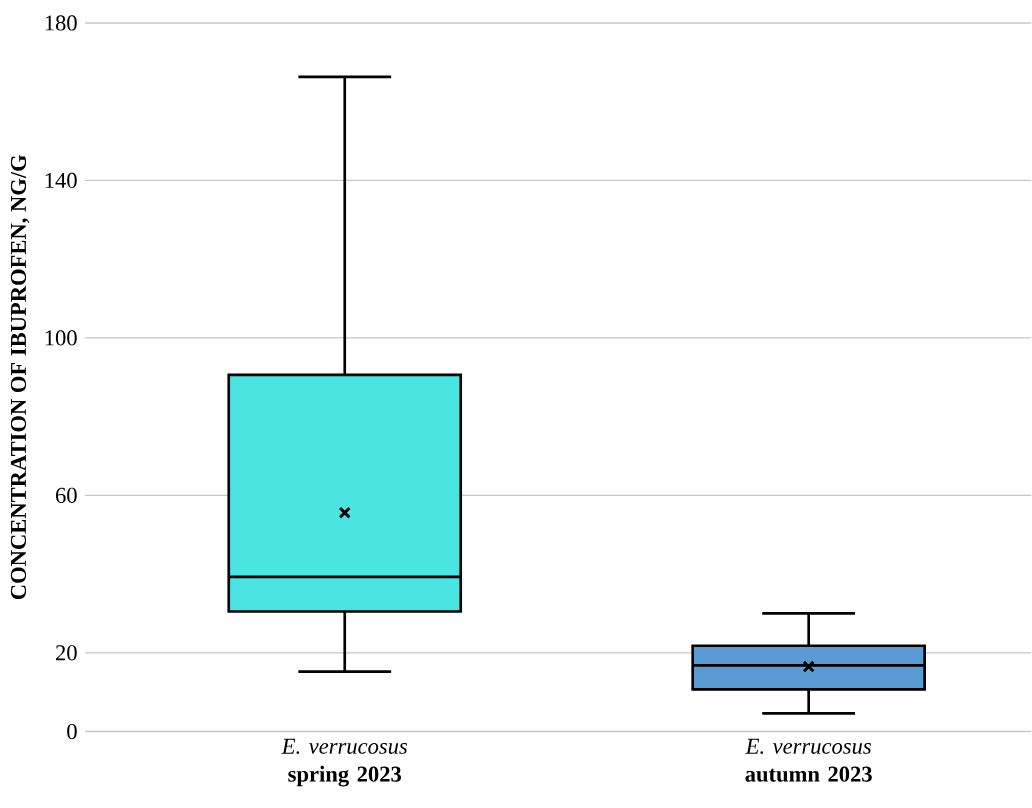 The width and height of the screenshot is (1032, 808). I want to click on x-tick-label: E. verrucosus spring 2023, so click(344, 762).